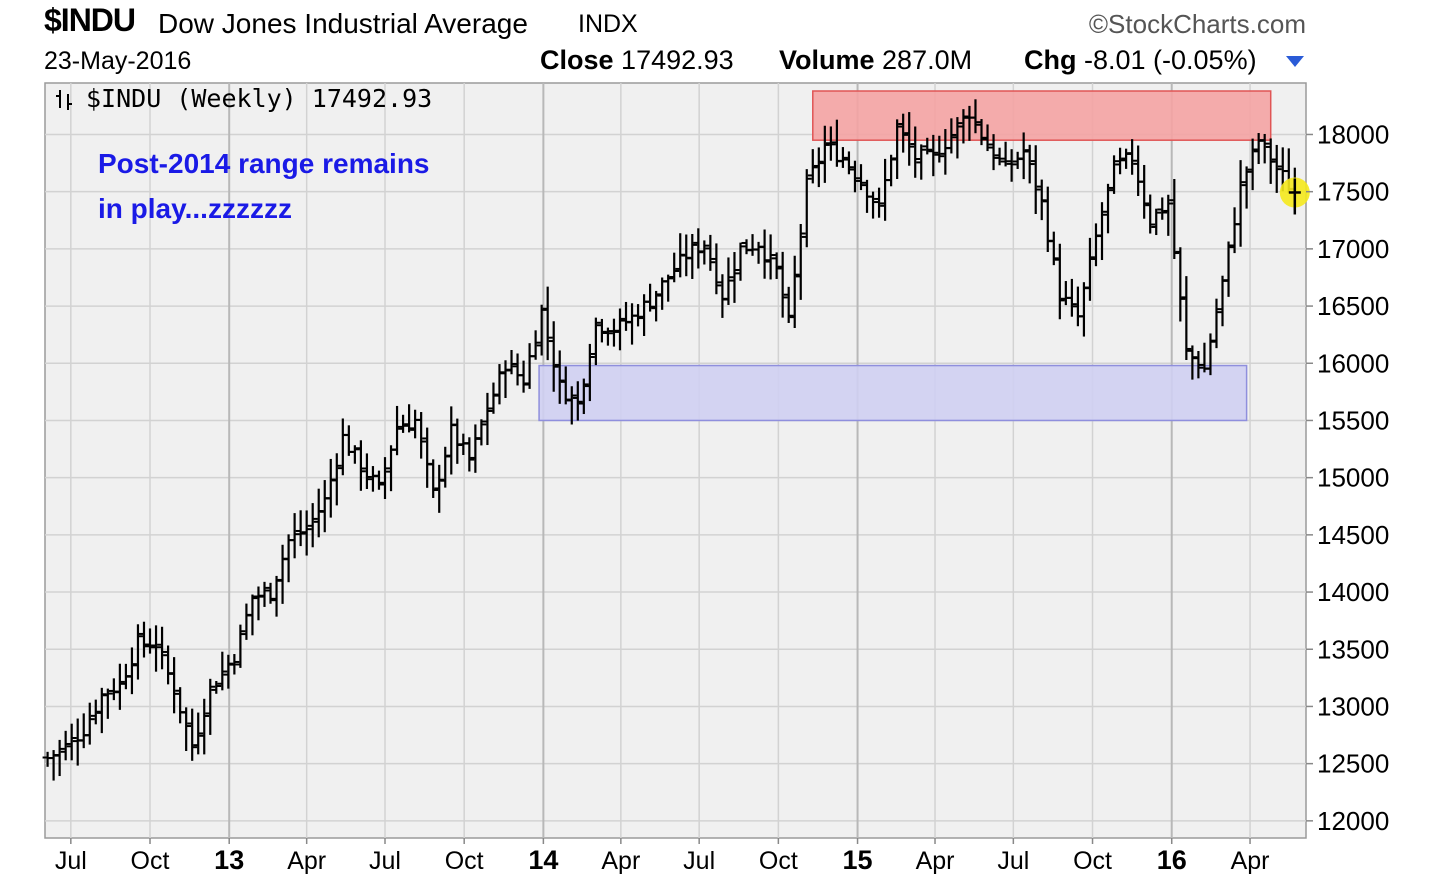 The height and width of the screenshot is (883, 1444). Describe the element at coordinates (608, 24) in the screenshot. I see `exchange-code: INDX` at that location.